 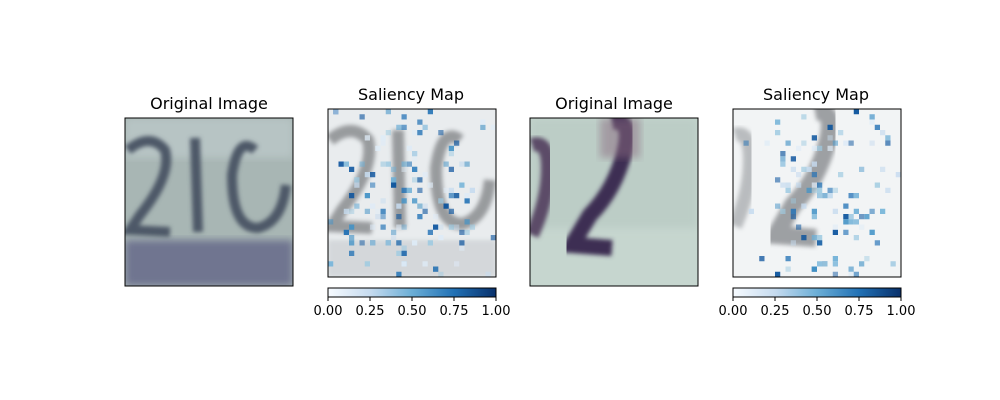 I want to click on saliency-map-2-cells, so click(x=822, y=193).